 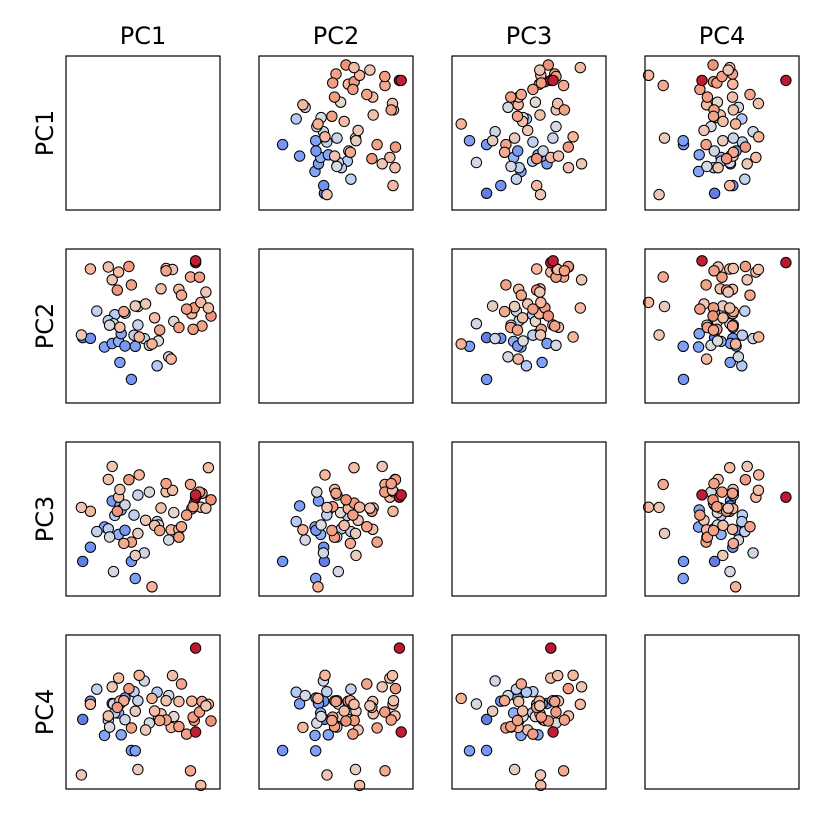 I want to click on panel-pc1-vs-pc2, so click(x=336, y=133).